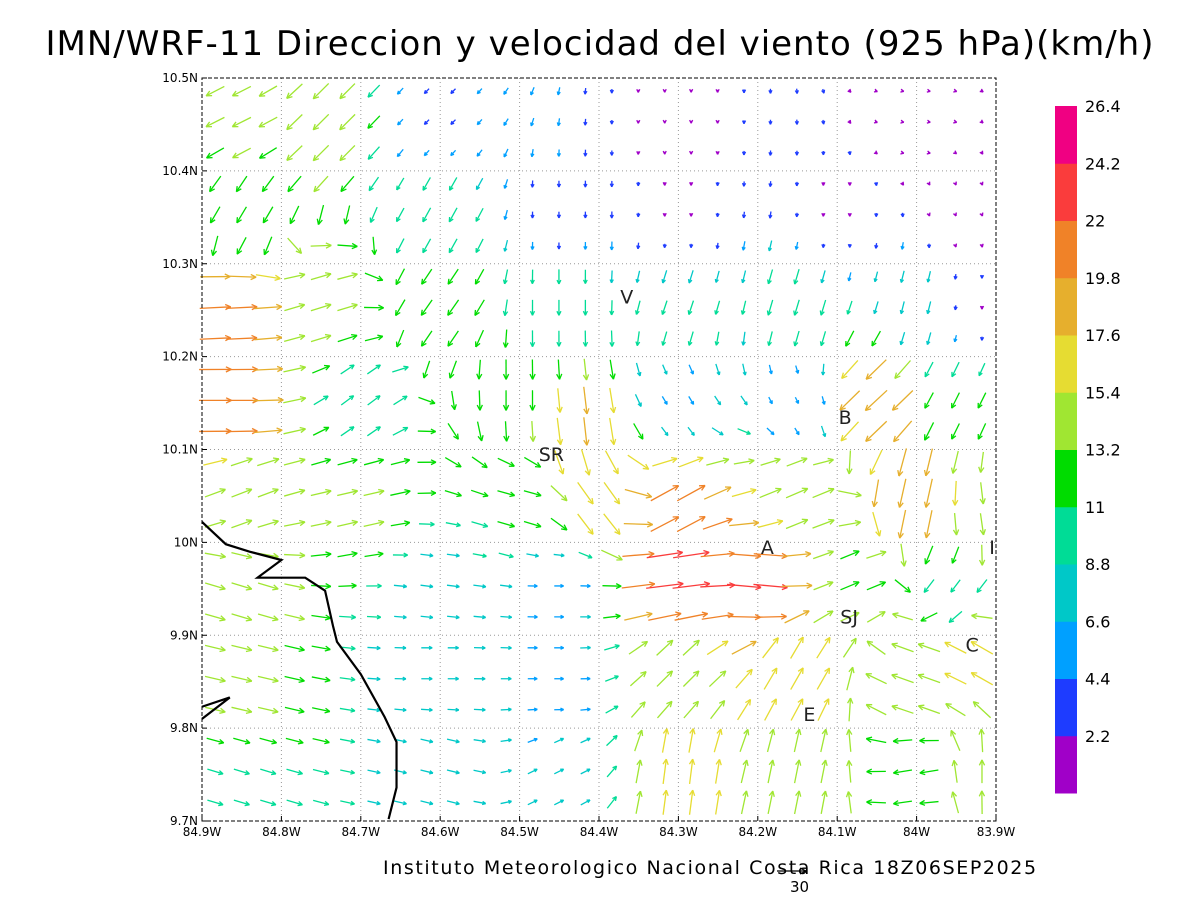 This screenshot has width=1200, height=900. Describe the element at coordinates (184, 635) in the screenshot. I see `y-tick-label: 9.9N` at that location.